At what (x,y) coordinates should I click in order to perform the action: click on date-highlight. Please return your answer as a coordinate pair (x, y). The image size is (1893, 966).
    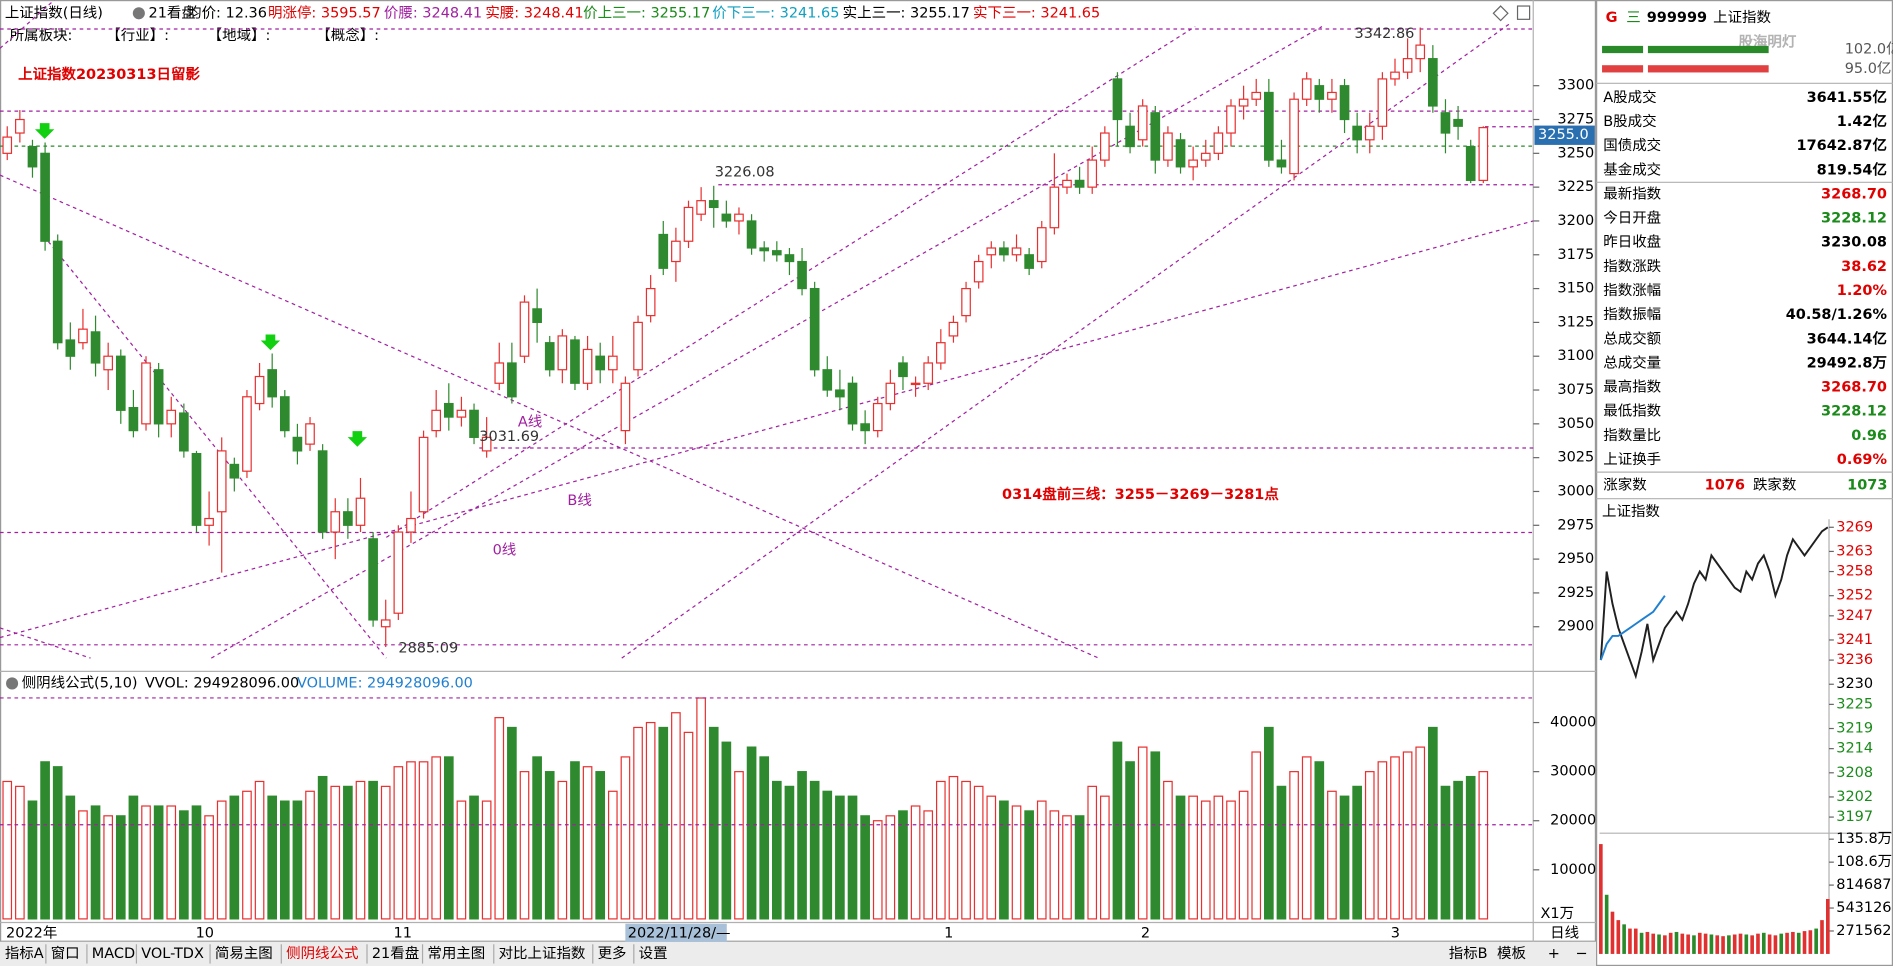
    Looking at the image, I should click on (676, 932).